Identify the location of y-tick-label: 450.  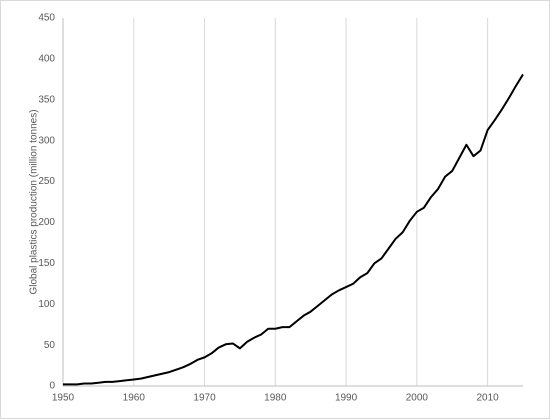
(46, 18).